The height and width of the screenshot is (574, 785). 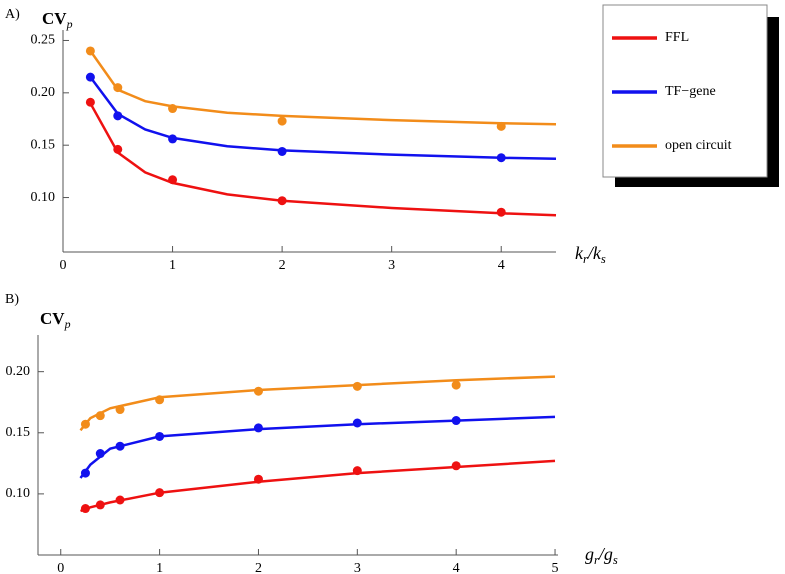 What do you see at coordinates (589, 554) in the screenshot?
I see `x-axis-label-part: g` at bounding box center [589, 554].